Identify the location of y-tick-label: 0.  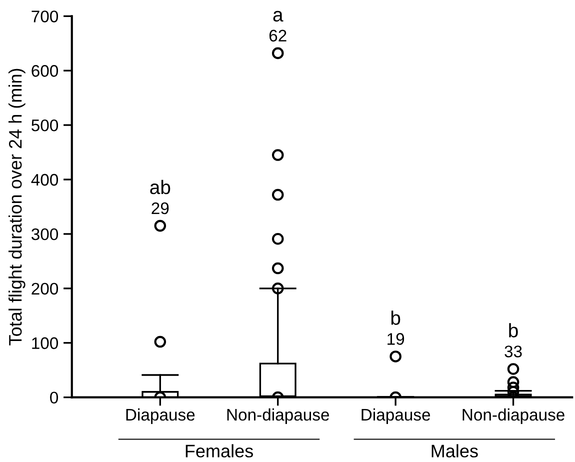
(54, 398).